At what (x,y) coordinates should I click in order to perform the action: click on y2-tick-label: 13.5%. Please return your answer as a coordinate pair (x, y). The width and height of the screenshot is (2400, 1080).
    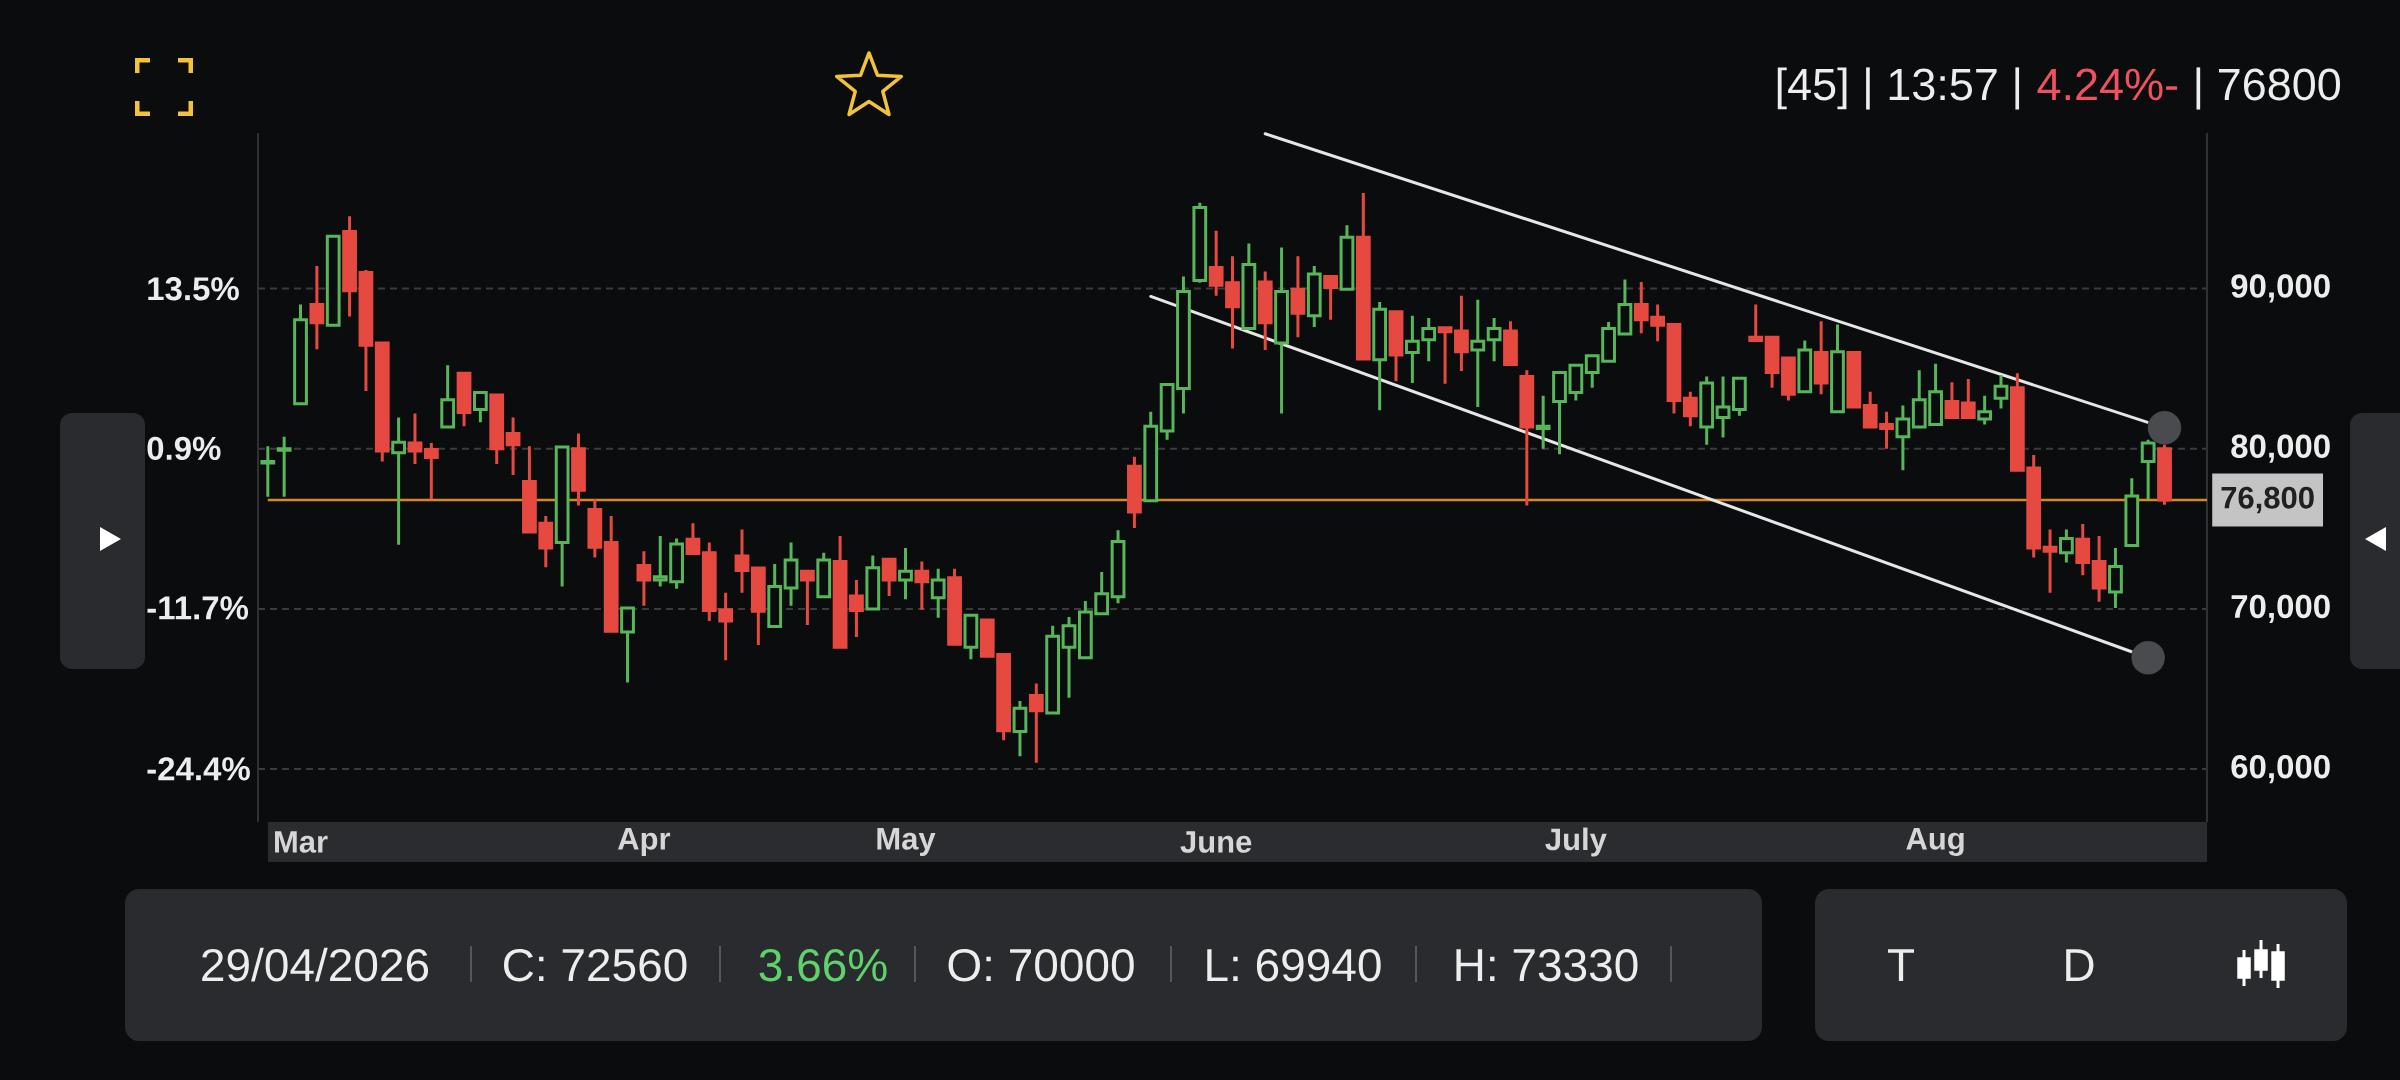
    Looking at the image, I should click on (193, 289).